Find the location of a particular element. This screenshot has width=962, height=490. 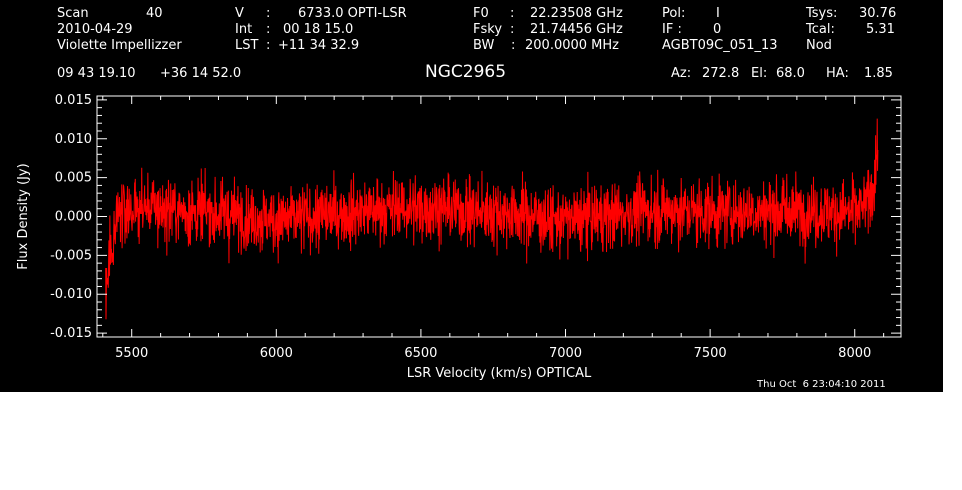

f0-value: 22.23508 GHz is located at coordinates (576, 13).